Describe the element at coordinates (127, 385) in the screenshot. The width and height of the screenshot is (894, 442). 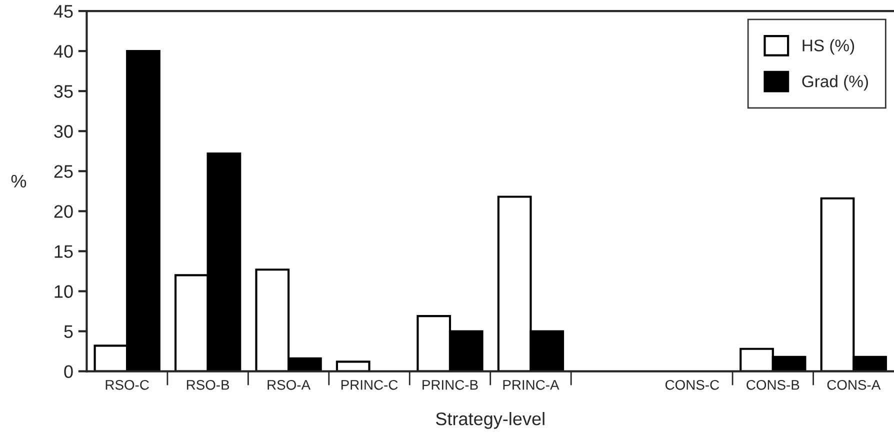
I see `x-tick-label: RSO-C` at that location.